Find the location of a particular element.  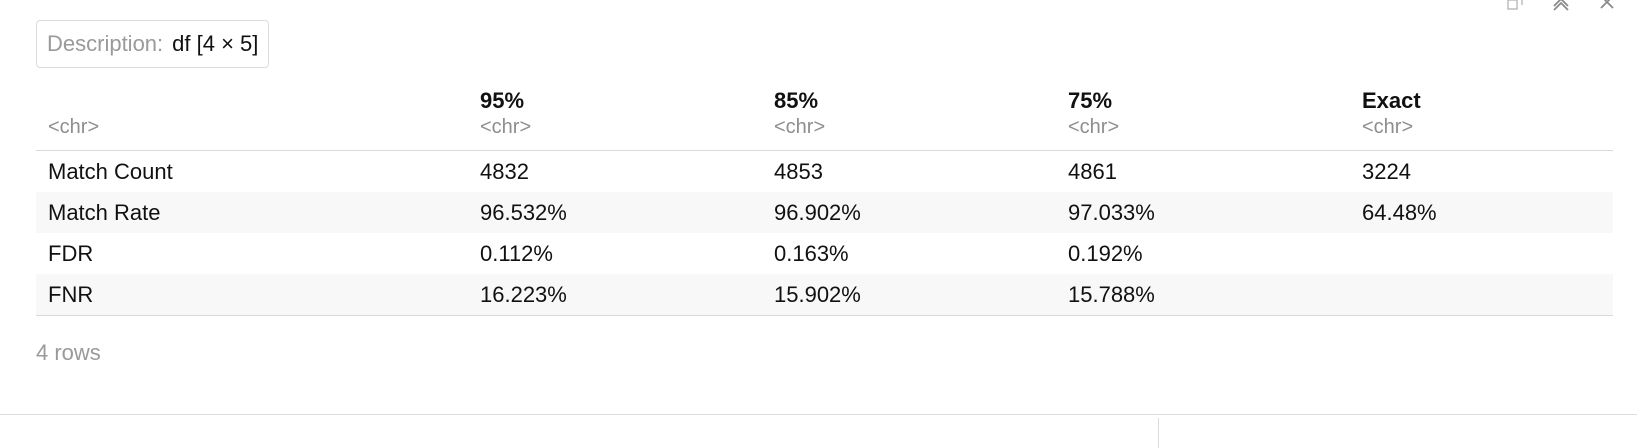

column-name: 85% is located at coordinates (796, 100).